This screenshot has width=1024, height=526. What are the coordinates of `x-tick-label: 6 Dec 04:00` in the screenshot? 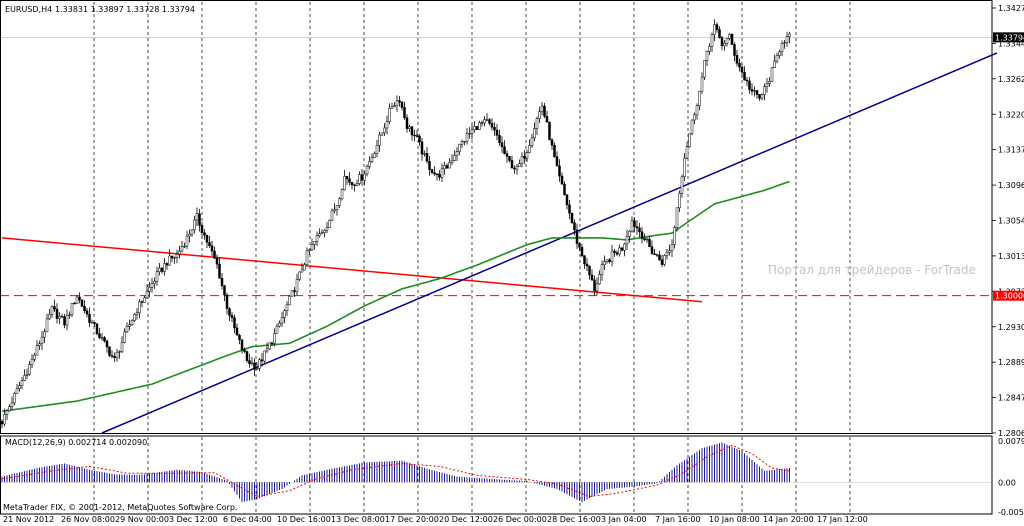 It's located at (247, 519).